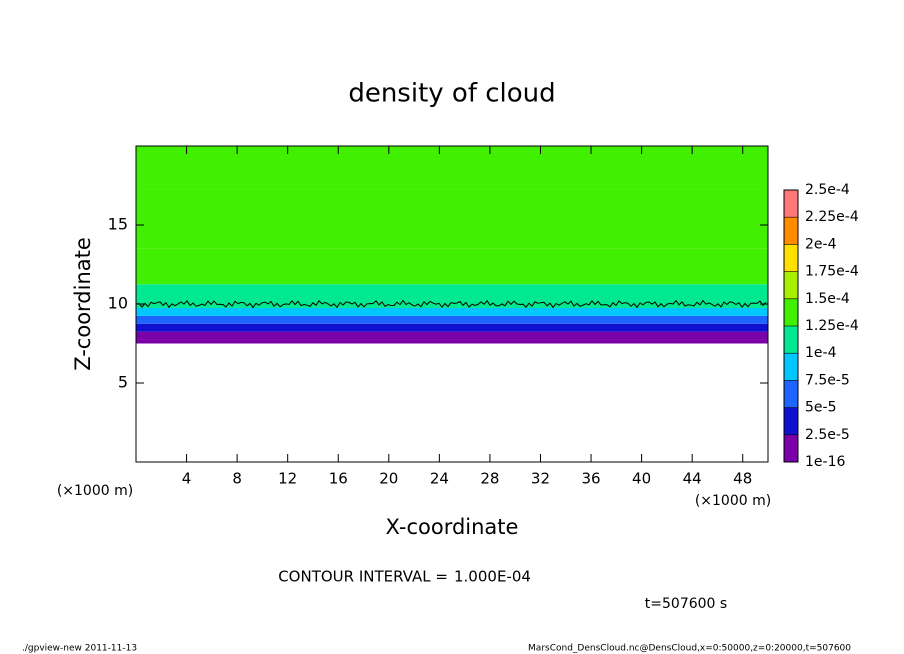 The width and height of the screenshot is (904, 654). What do you see at coordinates (827, 435) in the screenshot?
I see `colorbar-label: 2.5e-5` at bounding box center [827, 435].